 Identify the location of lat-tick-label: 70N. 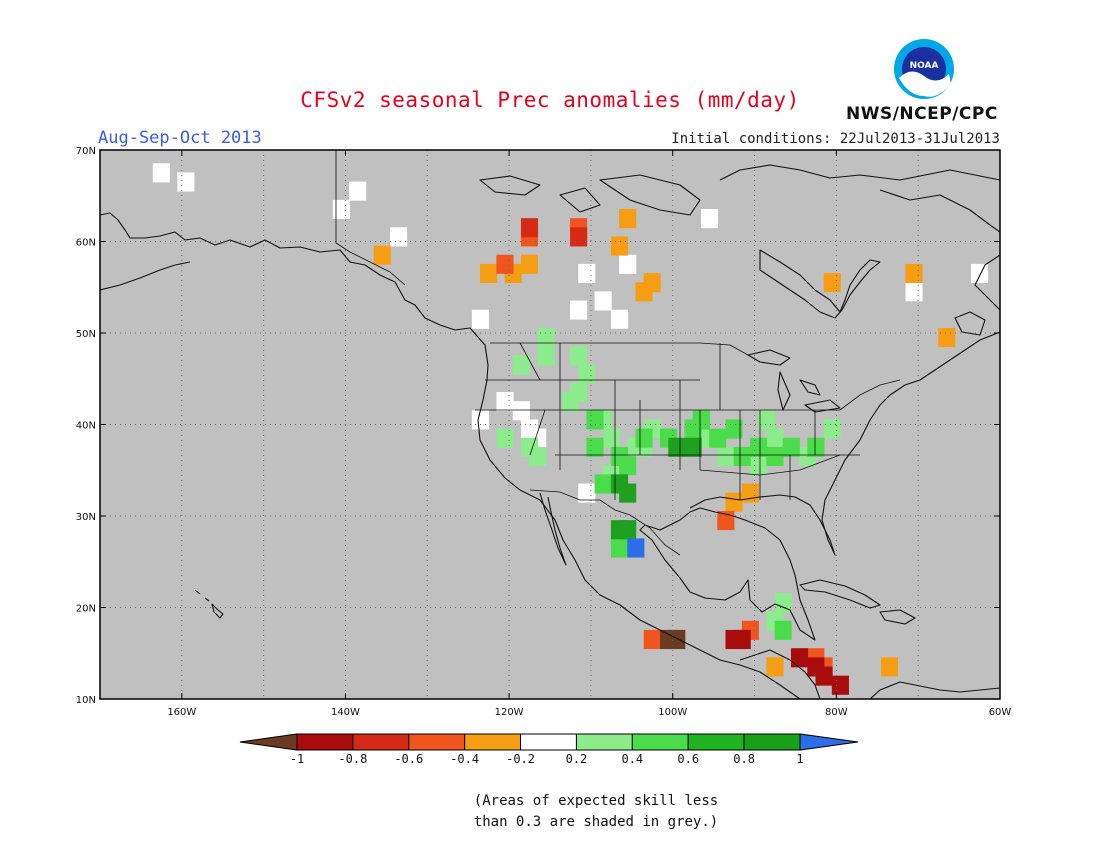
(86, 151).